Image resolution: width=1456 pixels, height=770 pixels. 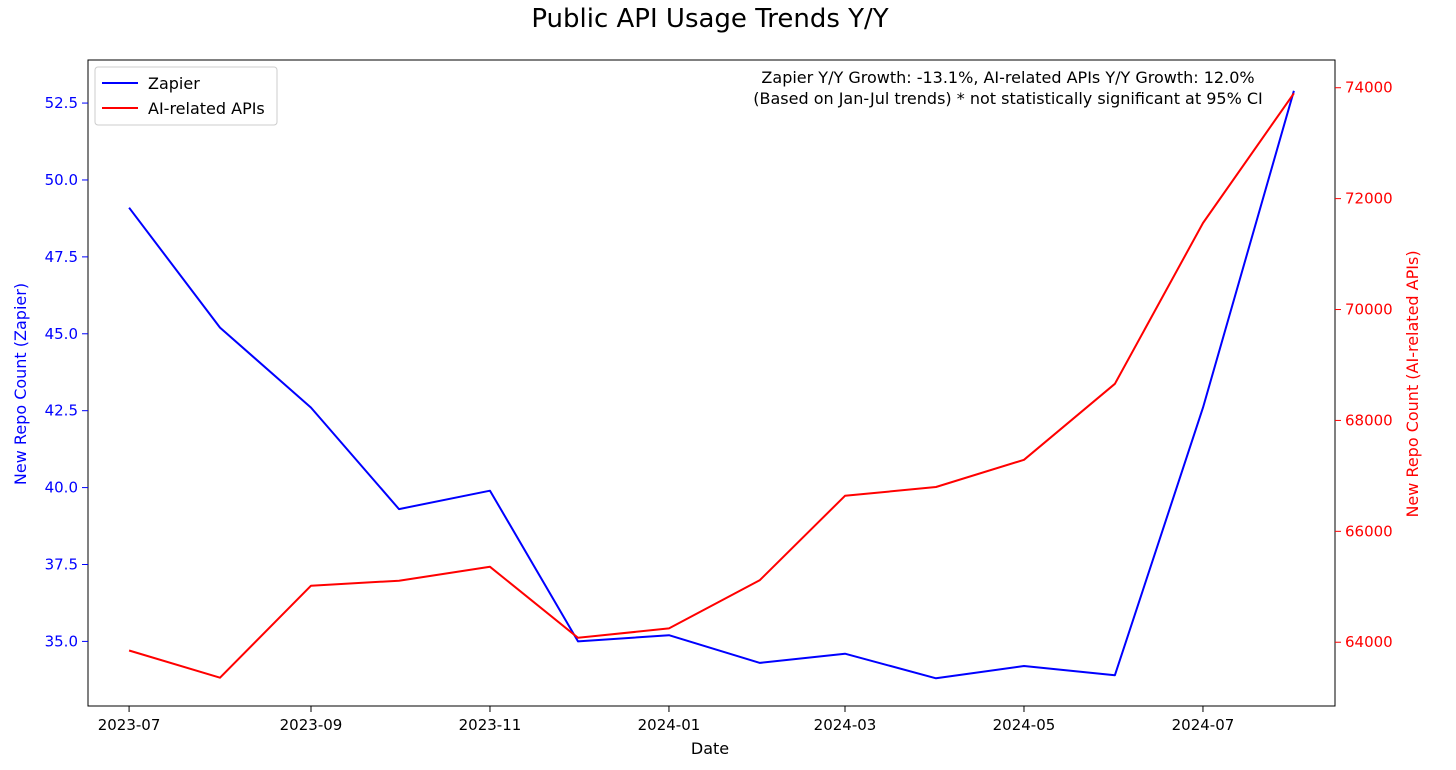 I want to click on y-left-tick-label: 50.0, so click(x=61, y=180).